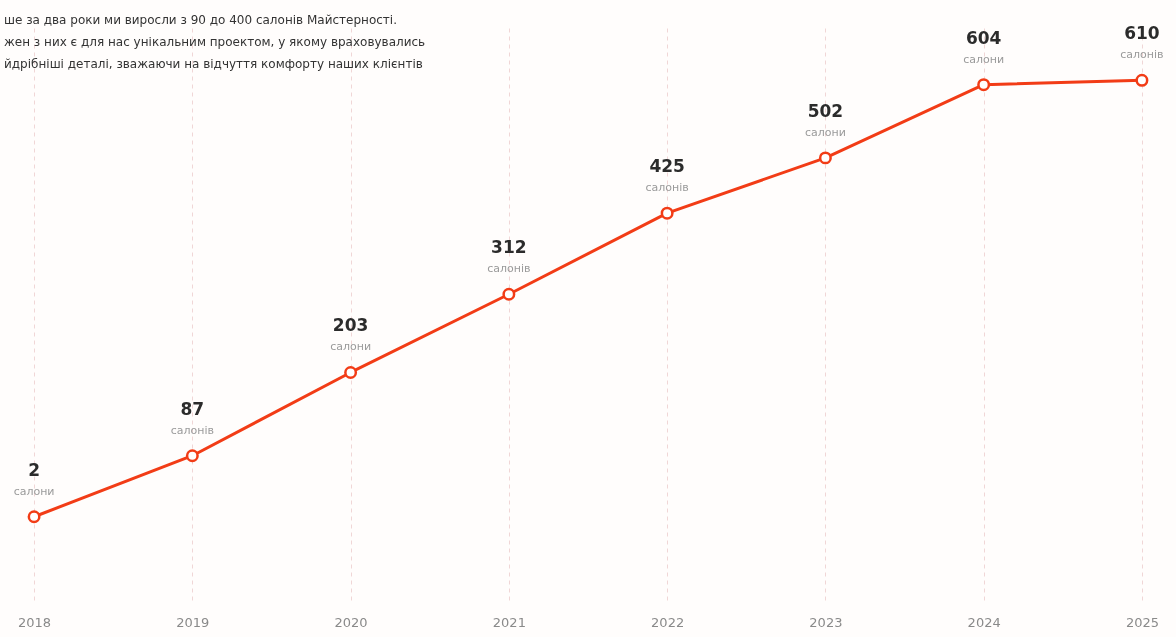 The width and height of the screenshot is (1176, 637). Describe the element at coordinates (193, 622) in the screenshot. I see `x-tick-label: 2019` at that location.